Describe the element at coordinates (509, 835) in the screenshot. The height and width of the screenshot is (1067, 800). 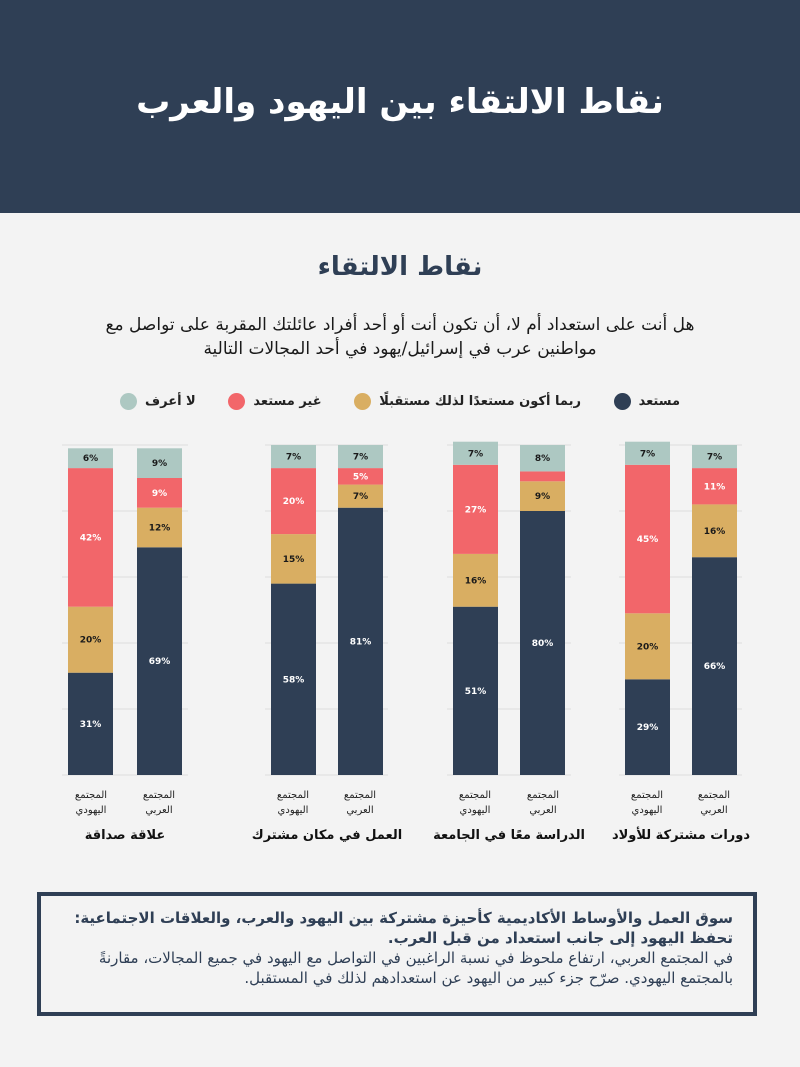
I see `group-label-university: الدراسة معًا في الجامعة` at that location.